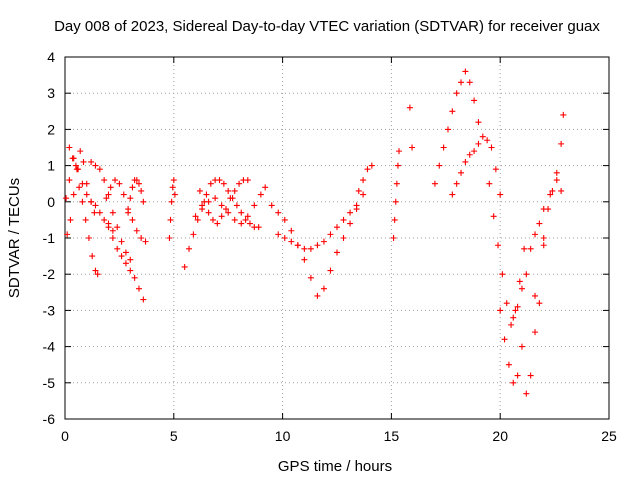  I want to click on series-sat-u, so click(528, 263).